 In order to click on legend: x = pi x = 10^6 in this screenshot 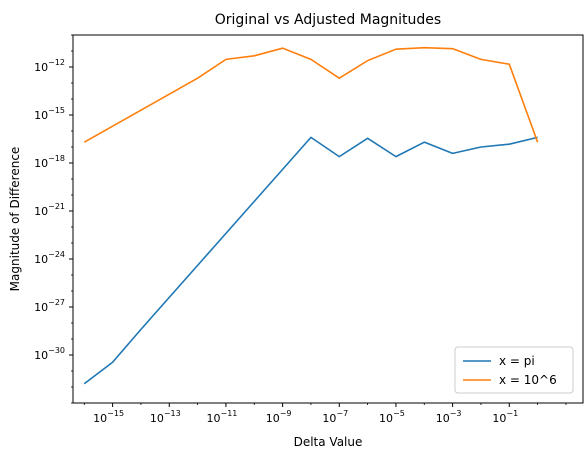, I will do `click(514, 370)`.